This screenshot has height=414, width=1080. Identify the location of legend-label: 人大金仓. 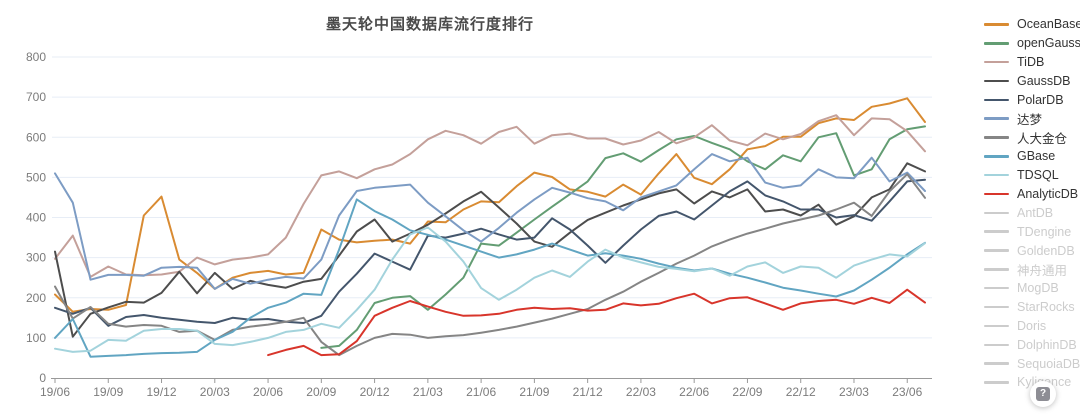
(1042, 138).